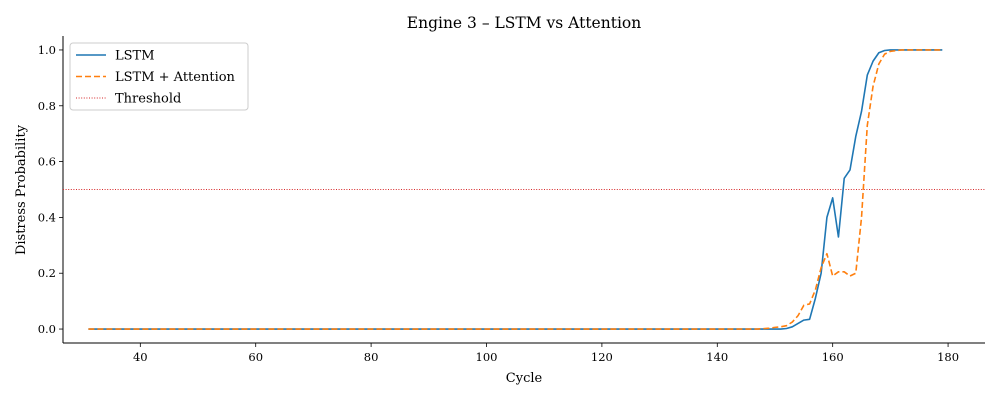 This screenshot has width=1000, height=400. What do you see at coordinates (833, 357) in the screenshot?
I see `x-tick-label: 160` at bounding box center [833, 357].